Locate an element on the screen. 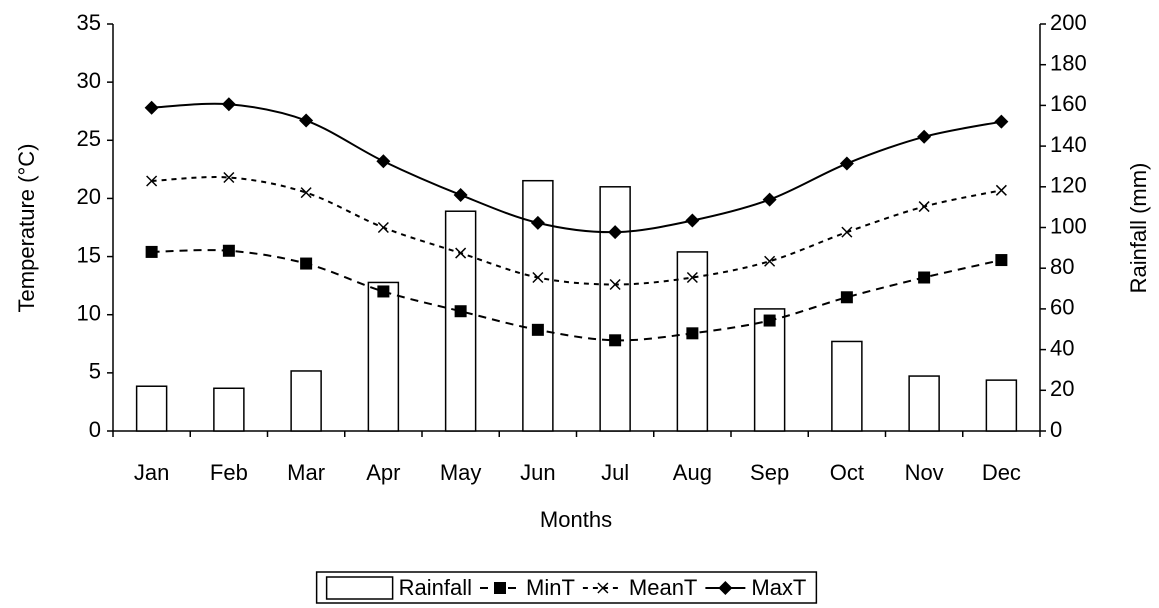 This screenshot has height=608, width=1159. y2-tick-label: 120 is located at coordinates (1068, 185).